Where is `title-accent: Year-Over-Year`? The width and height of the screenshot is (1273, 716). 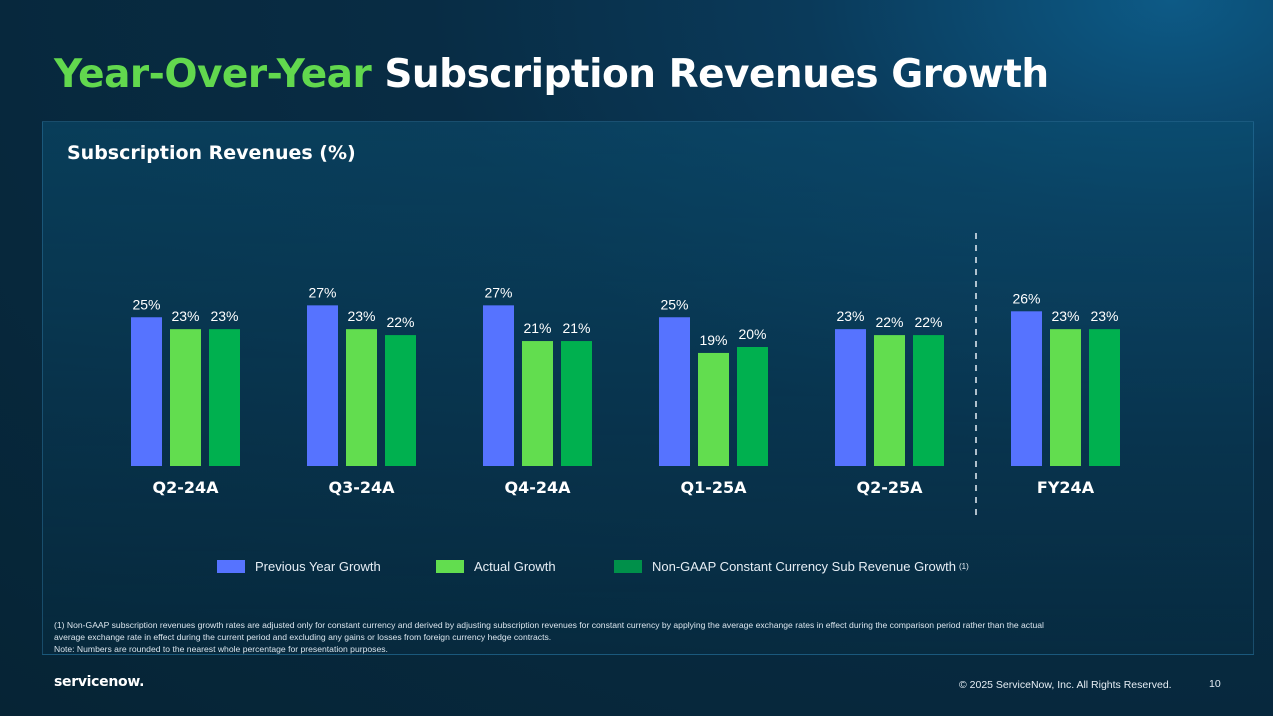 title-accent: Year-Over-Year is located at coordinates (213, 74).